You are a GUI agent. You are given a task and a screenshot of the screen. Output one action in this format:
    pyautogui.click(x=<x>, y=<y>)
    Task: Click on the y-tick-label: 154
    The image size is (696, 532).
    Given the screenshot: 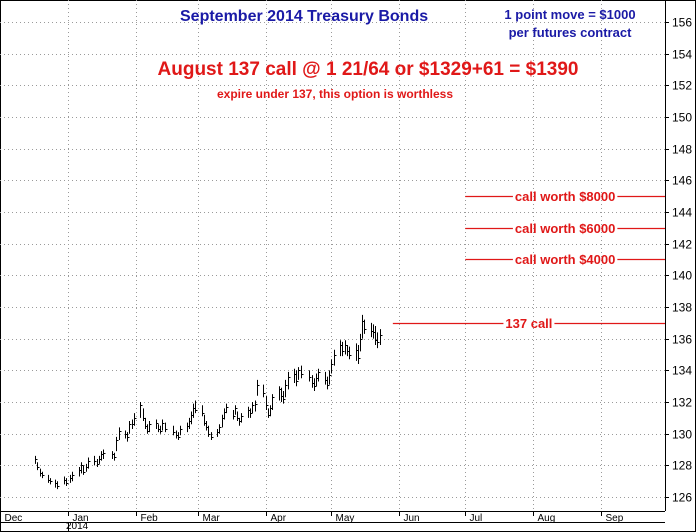 What is the action you would take?
    pyautogui.click(x=682, y=55)
    